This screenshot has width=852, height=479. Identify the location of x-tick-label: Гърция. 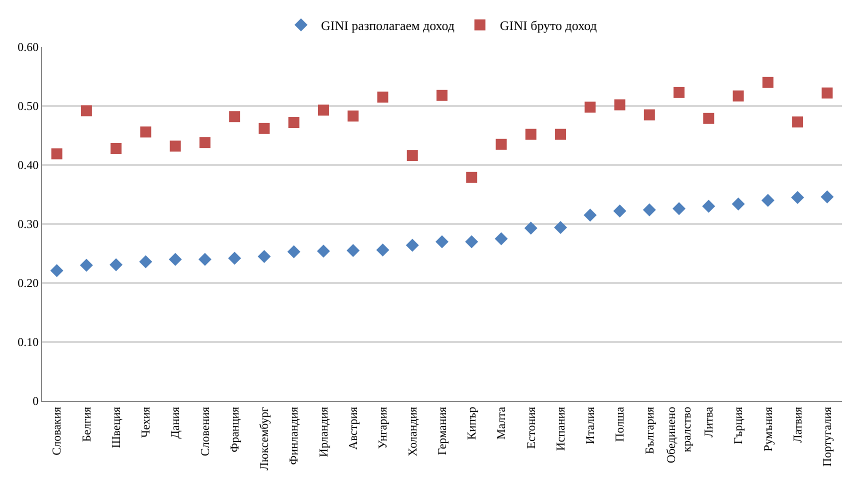
(738, 425).